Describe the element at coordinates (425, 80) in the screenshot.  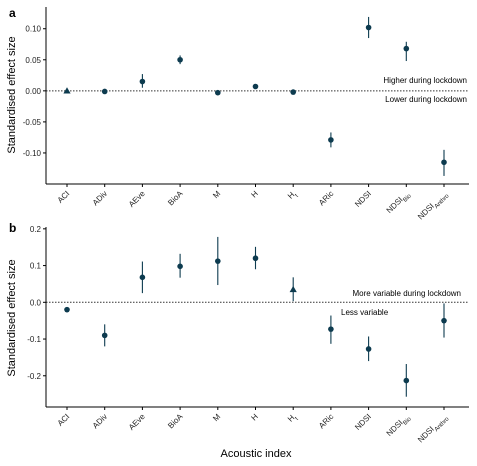
I see `panel-a-annotation-above: Higher during lockdown` at that location.